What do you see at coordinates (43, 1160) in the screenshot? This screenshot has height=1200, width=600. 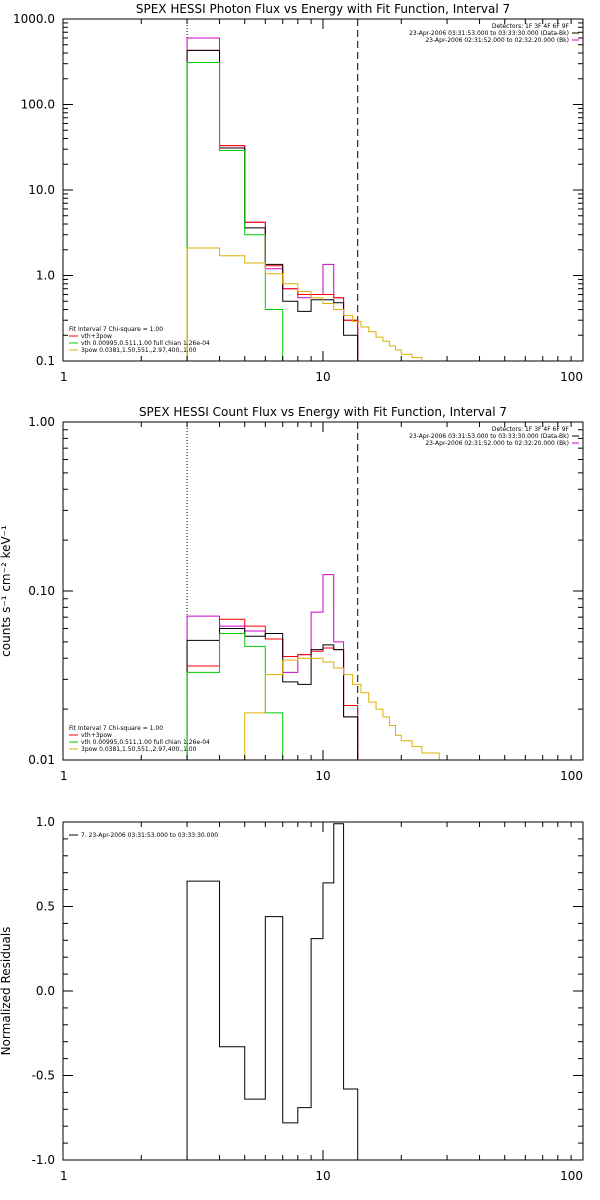 I see `y-tick-label: -1.0` at bounding box center [43, 1160].